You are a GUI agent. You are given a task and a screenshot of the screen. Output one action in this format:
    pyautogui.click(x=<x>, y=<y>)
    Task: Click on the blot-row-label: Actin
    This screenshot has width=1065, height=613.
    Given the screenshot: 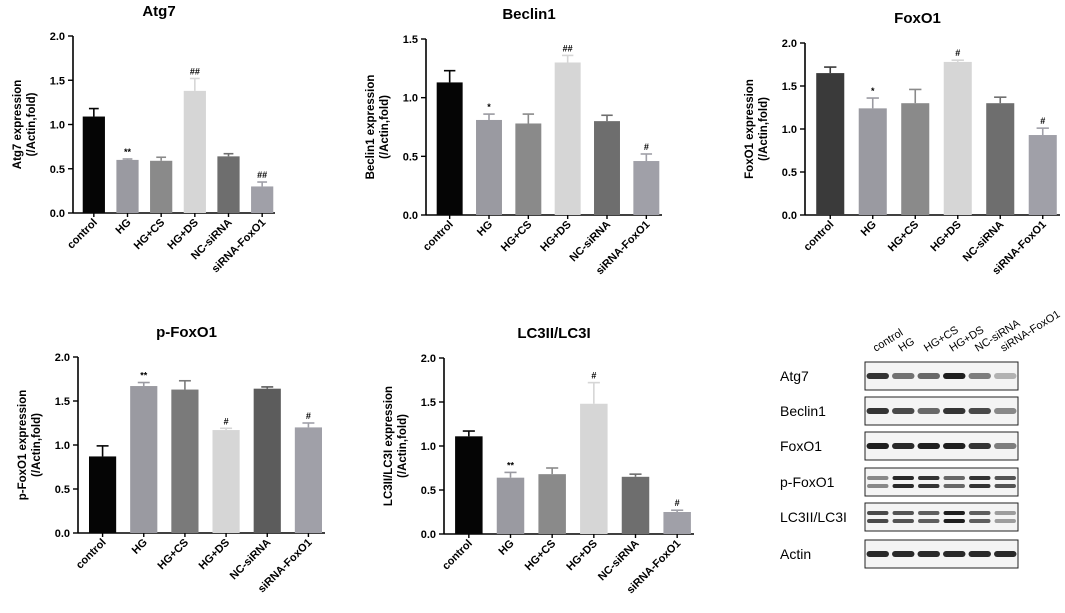 What is the action you would take?
    pyautogui.click(x=795, y=554)
    